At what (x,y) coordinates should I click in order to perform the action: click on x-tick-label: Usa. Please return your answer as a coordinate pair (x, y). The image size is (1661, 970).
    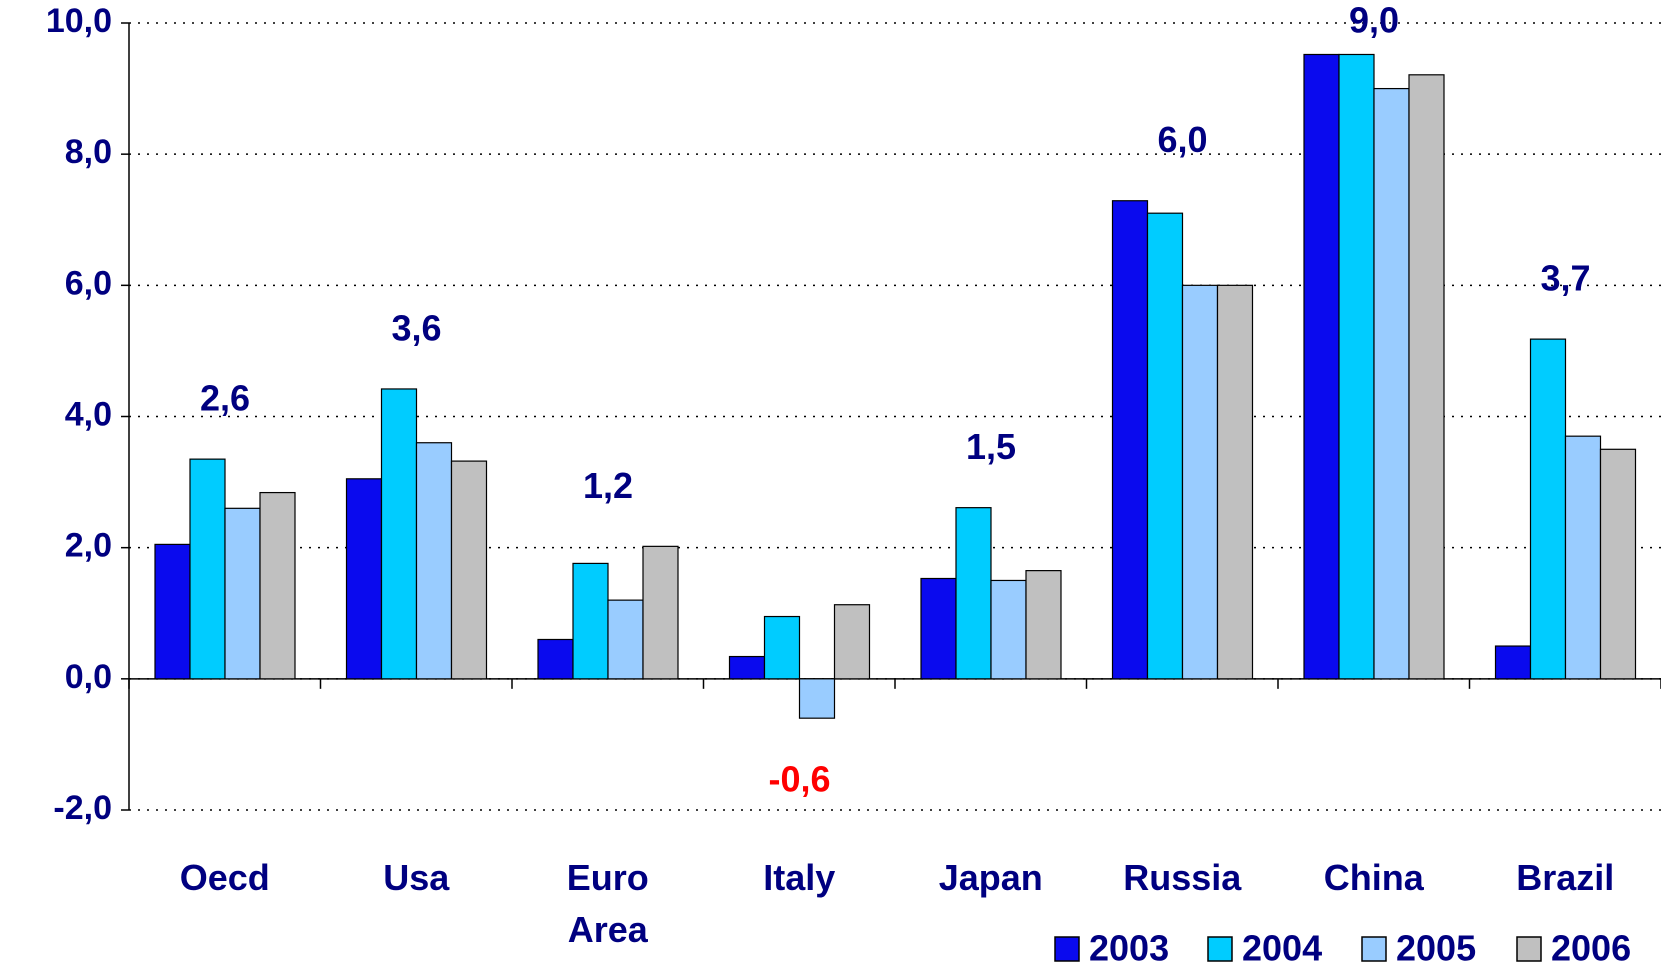
    Looking at the image, I should click on (416, 877).